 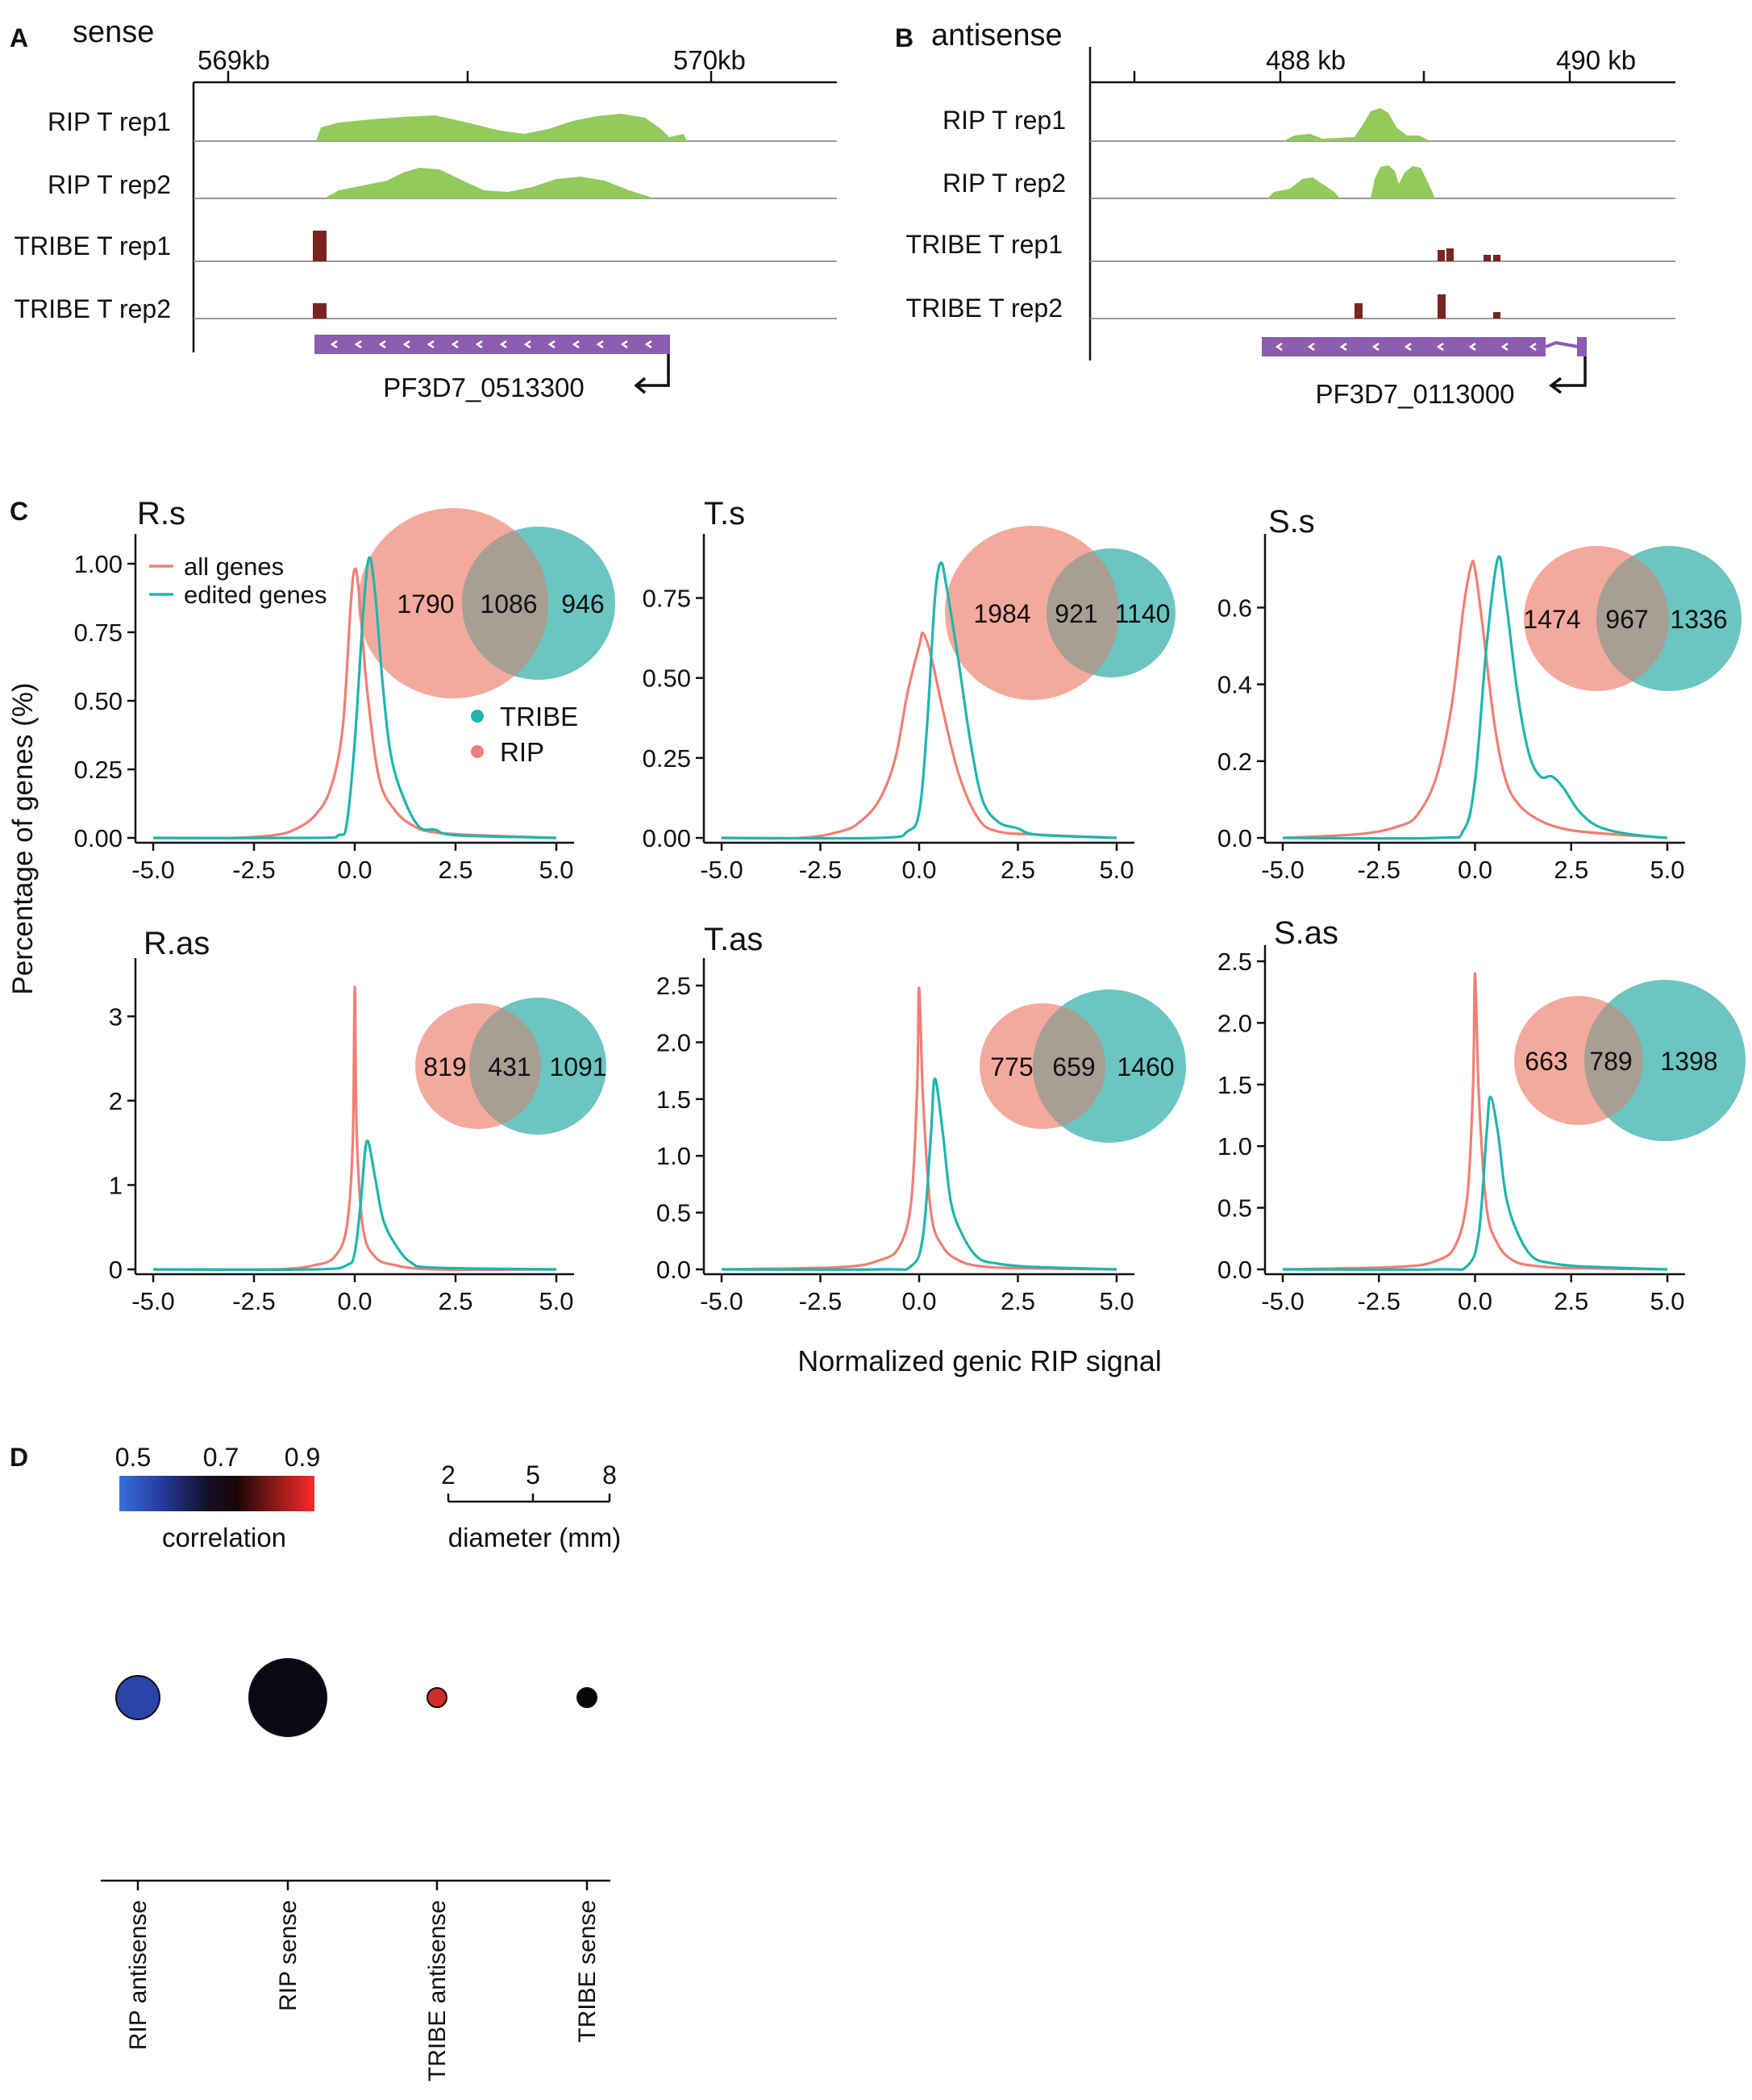 What do you see at coordinates (161, 513) in the screenshot?
I see `density-panel-title: R.s` at bounding box center [161, 513].